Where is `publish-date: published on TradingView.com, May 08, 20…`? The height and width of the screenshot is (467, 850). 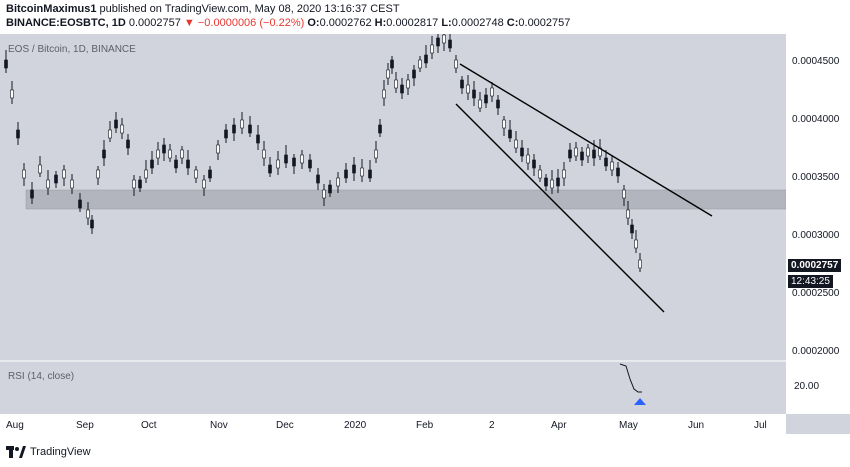 publish-date: published on TradingView.com, May 08, 20… is located at coordinates (249, 9).